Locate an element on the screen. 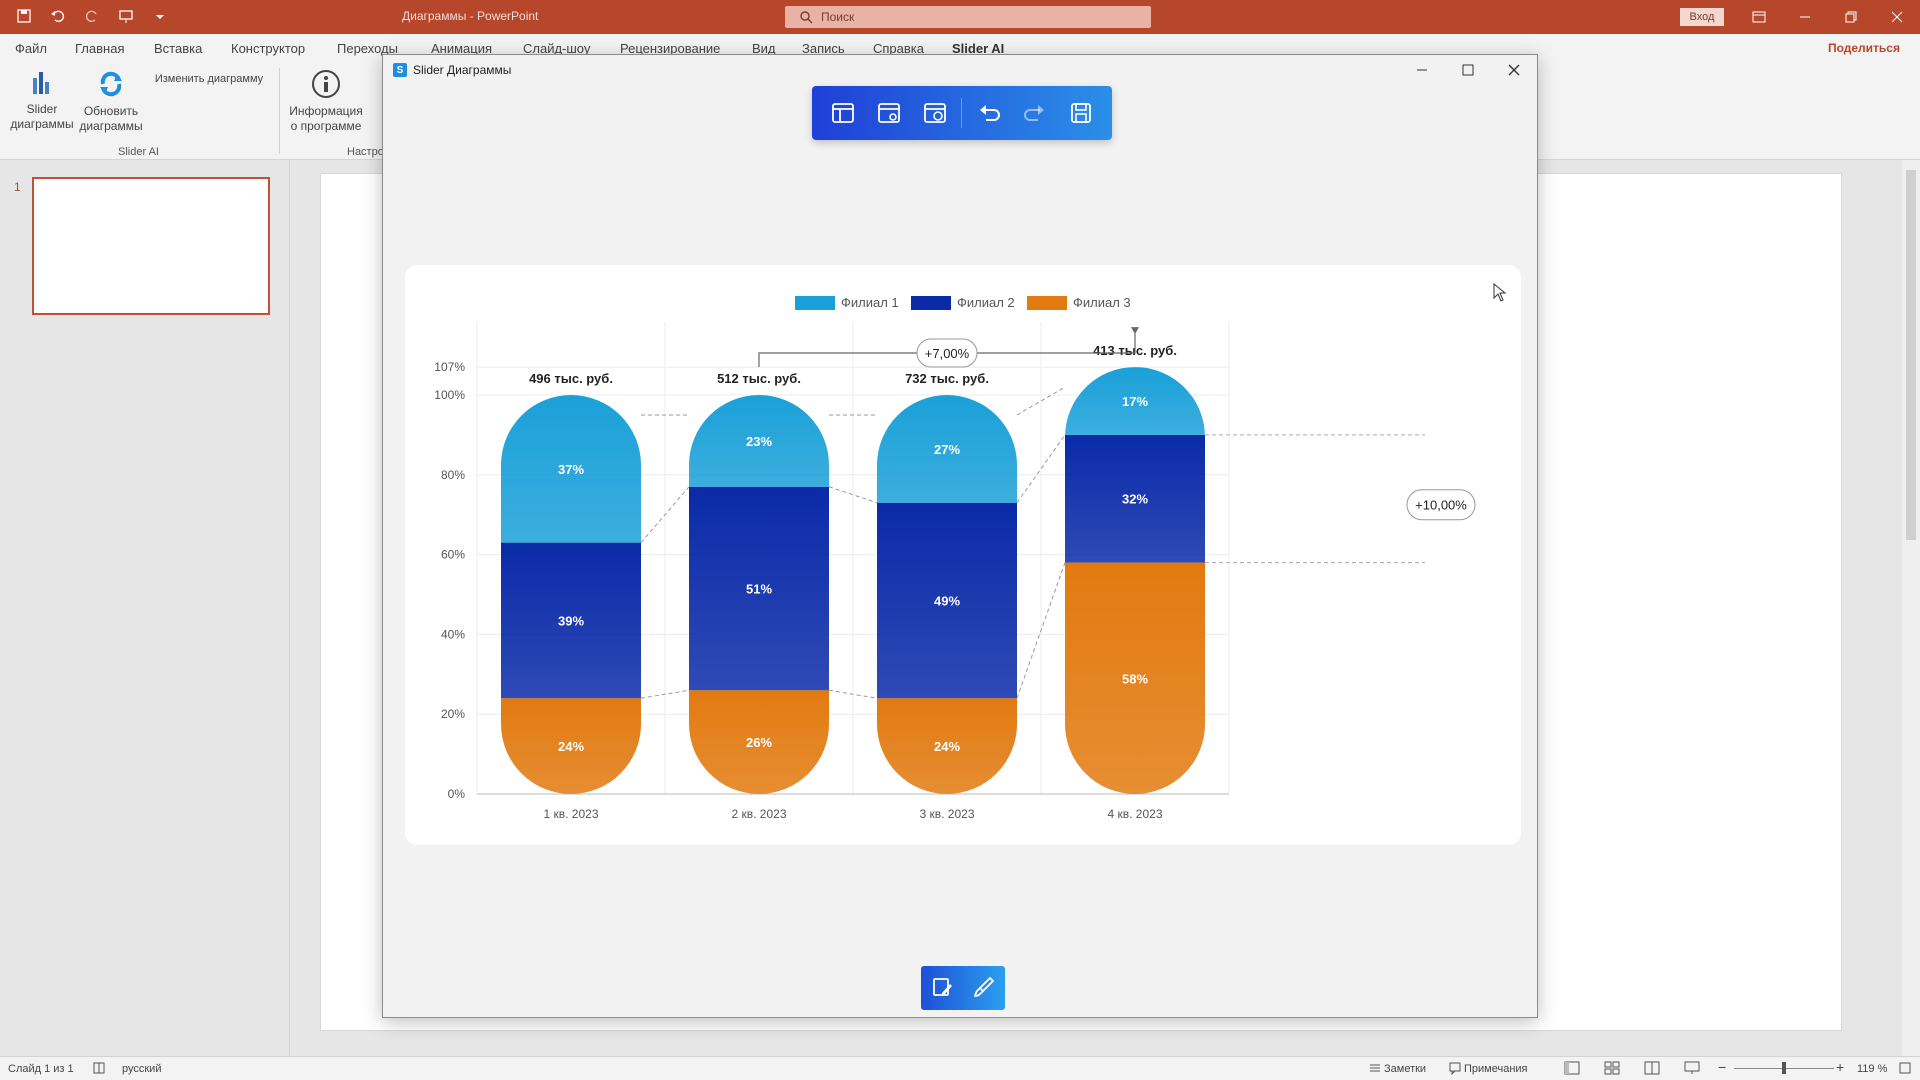 The image size is (1920, 1080). zoom-out-icon: − is located at coordinates (1722, 1067).